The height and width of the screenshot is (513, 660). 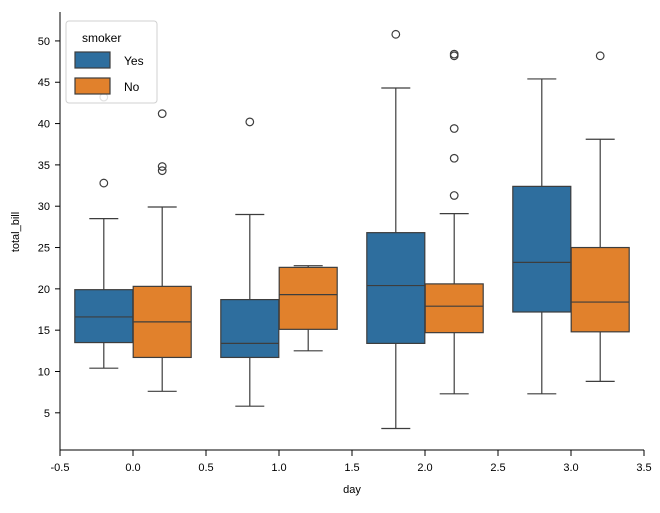 What do you see at coordinates (47, 414) in the screenshot?
I see `y-tick-label: 5` at bounding box center [47, 414].